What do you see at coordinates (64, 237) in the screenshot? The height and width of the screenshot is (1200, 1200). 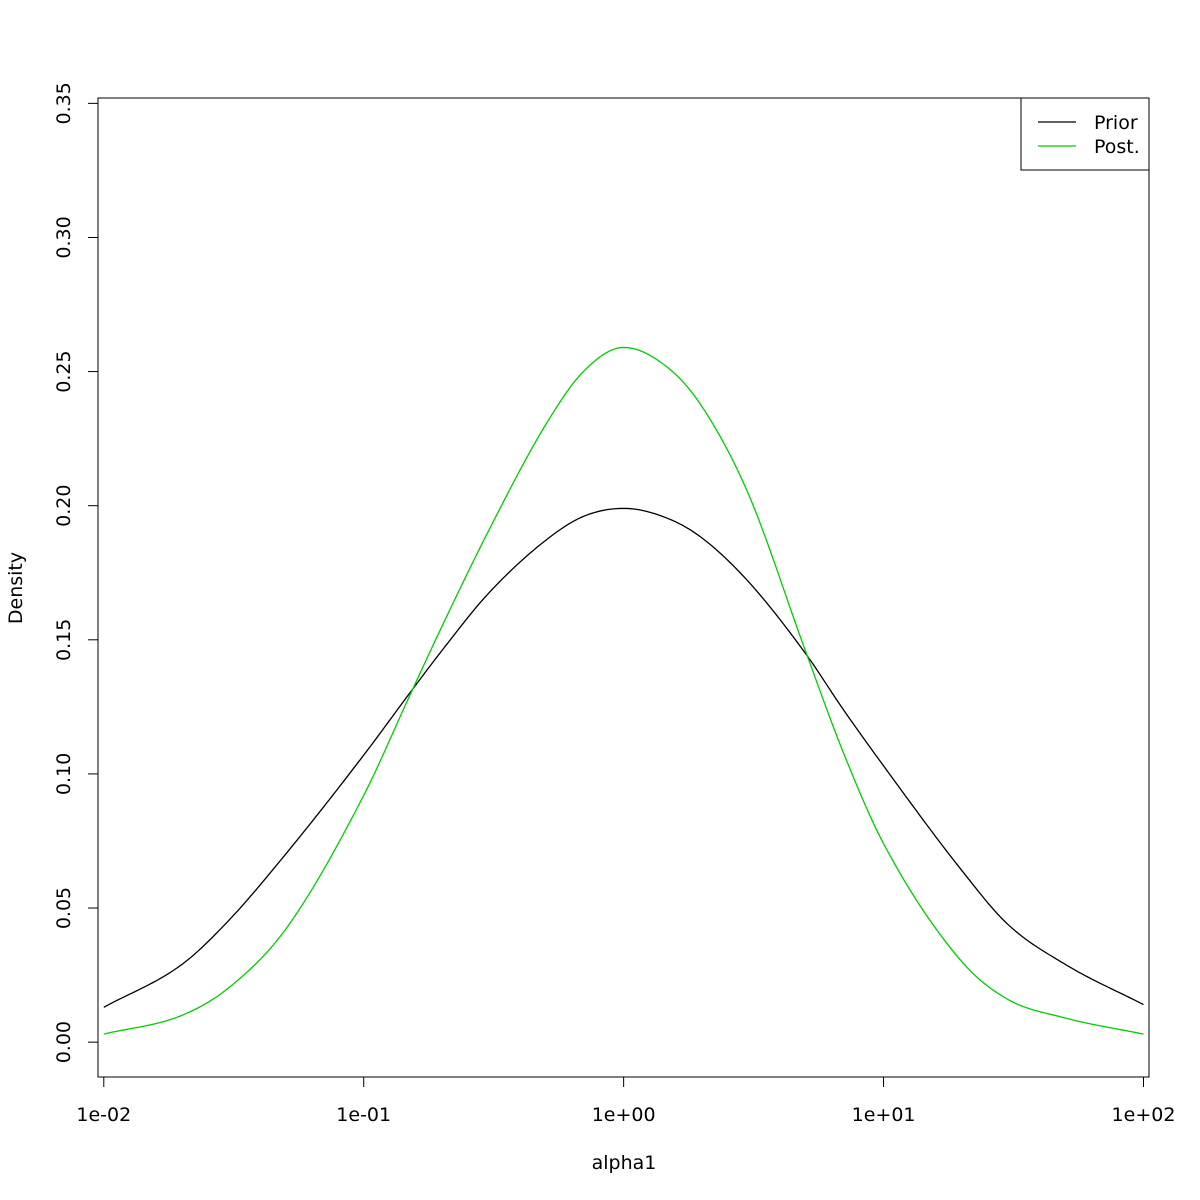 I see `y-tick-label: 0.30` at bounding box center [64, 237].